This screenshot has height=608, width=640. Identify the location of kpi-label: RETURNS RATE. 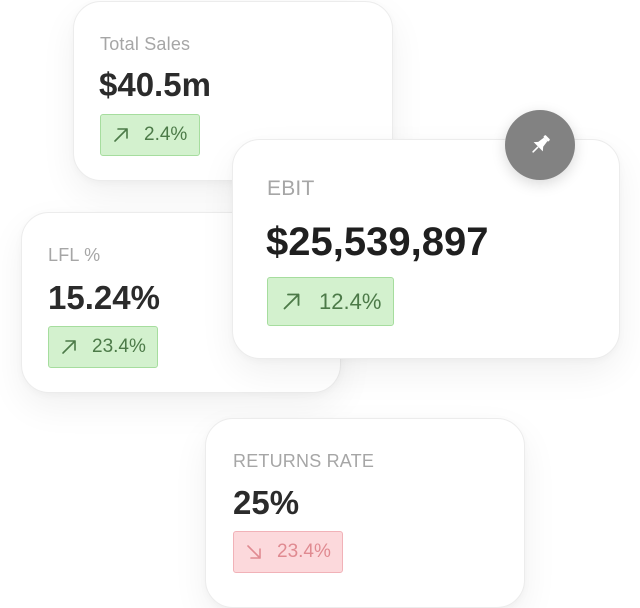
(304, 461).